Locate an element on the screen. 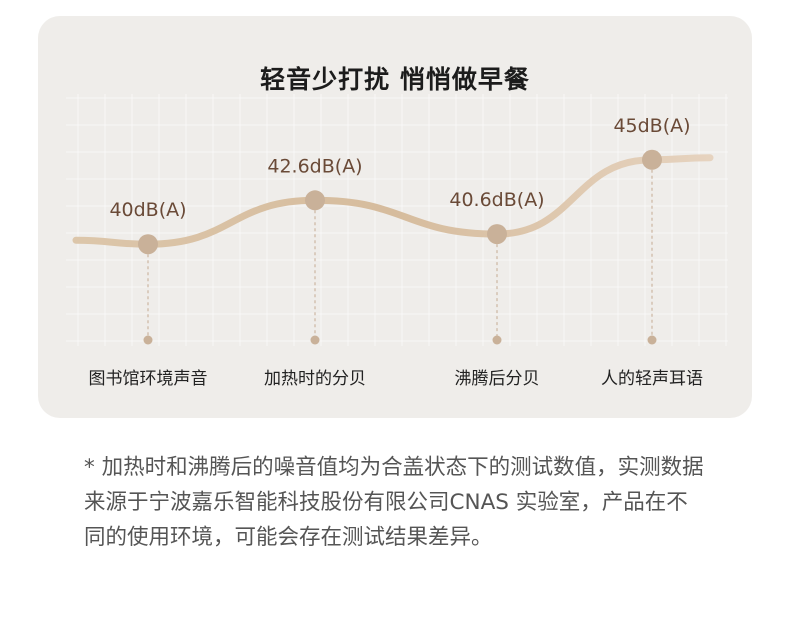 Image resolution: width=790 pixels, height=632 pixels. chart-title: 轻音少打扰 悄悄做早餐 is located at coordinates (395, 79).